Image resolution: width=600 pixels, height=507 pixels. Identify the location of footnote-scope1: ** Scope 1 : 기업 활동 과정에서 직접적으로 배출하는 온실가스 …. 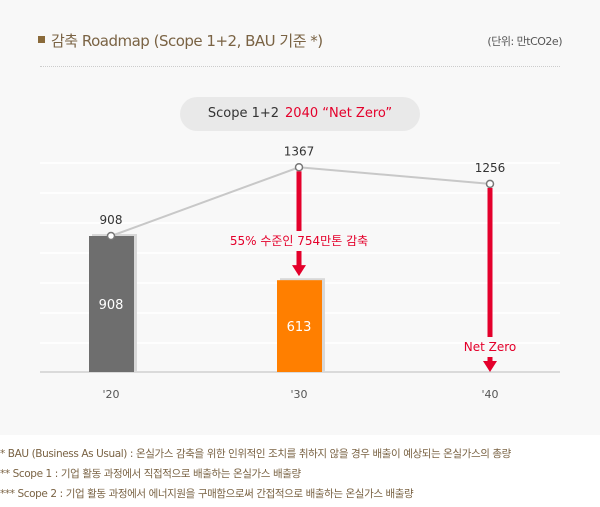
(150, 474).